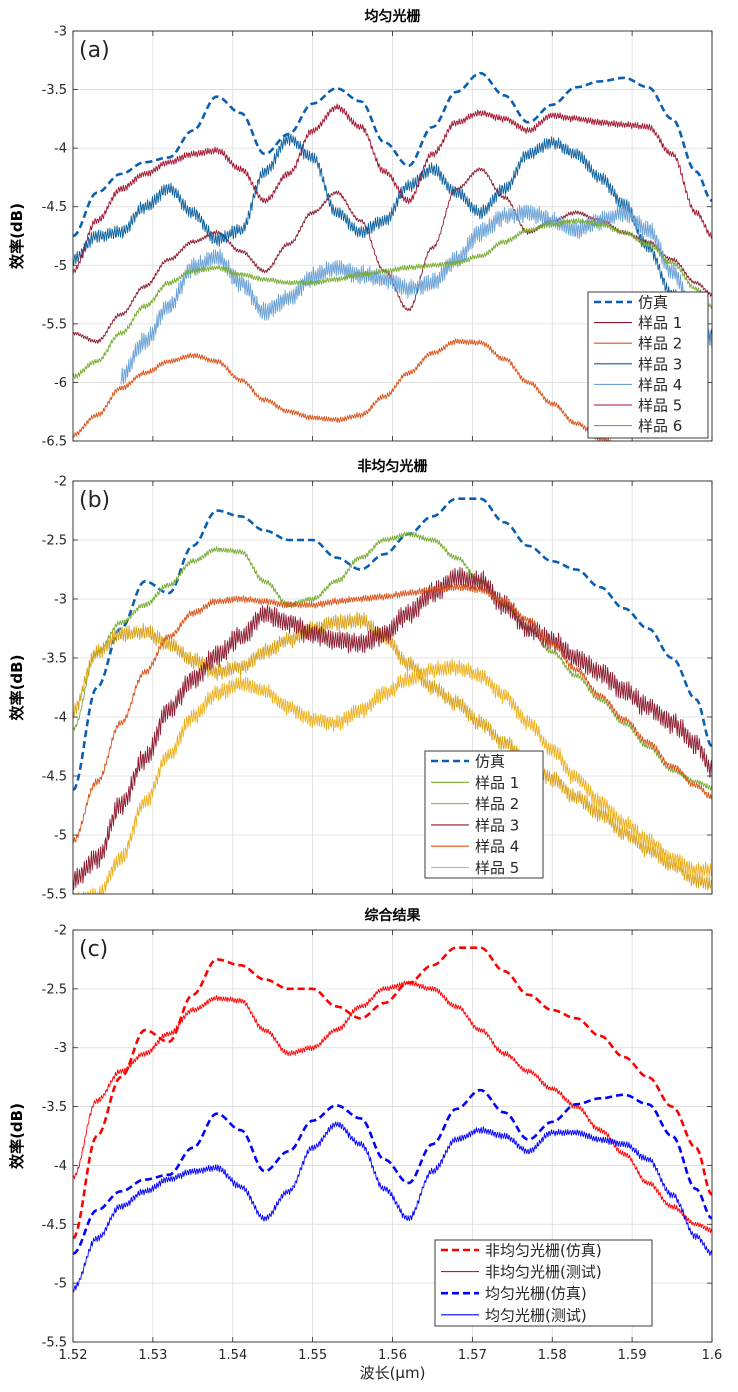 This screenshot has width=738, height=1392. What do you see at coordinates (94, 50) in the screenshot?
I see `panel-label: (a)` at bounding box center [94, 50].